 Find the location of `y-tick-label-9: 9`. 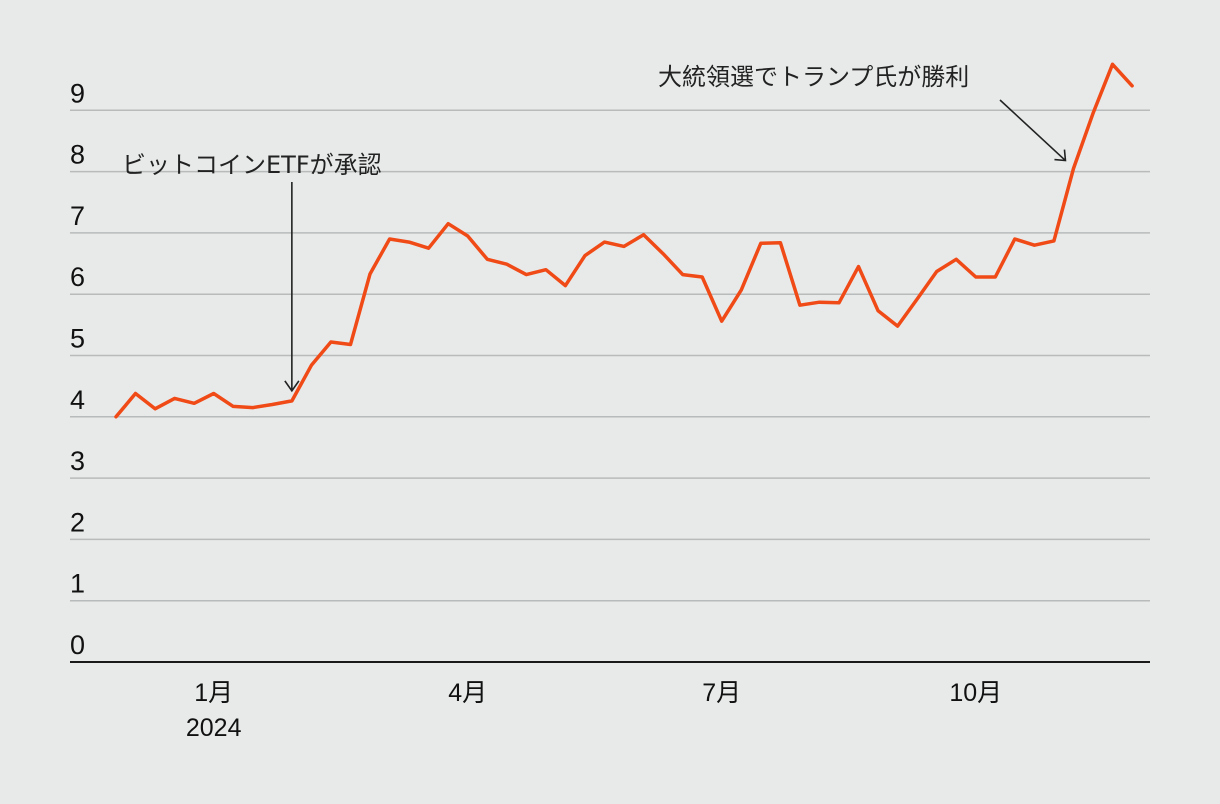

y-tick-label-9: 9 is located at coordinates (77, 93).